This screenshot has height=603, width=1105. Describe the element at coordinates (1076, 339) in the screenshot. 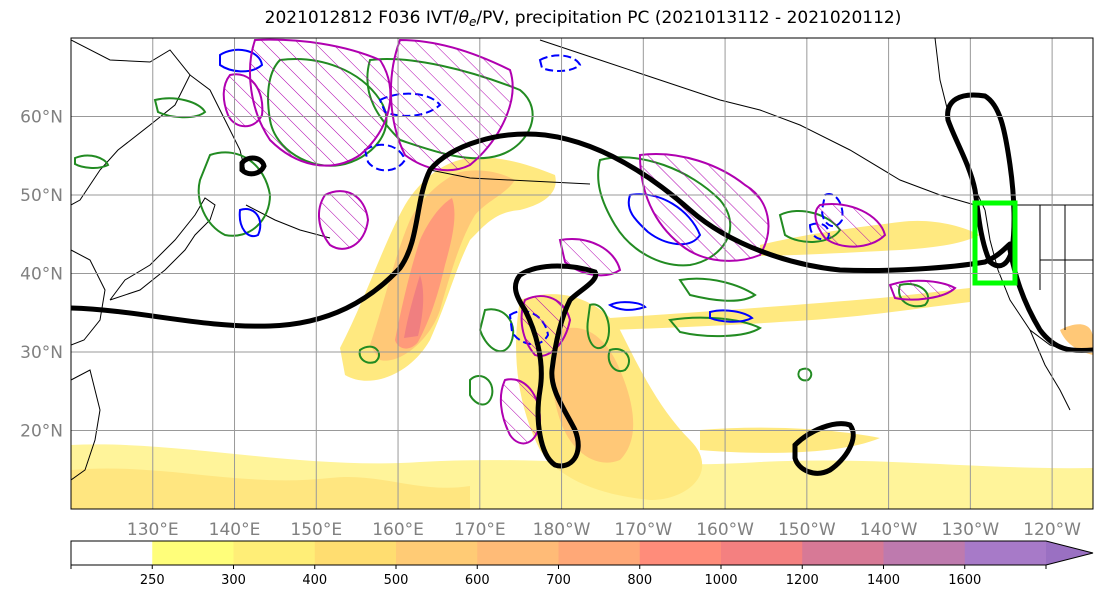

I see `ivt-southwest-patch` at that location.